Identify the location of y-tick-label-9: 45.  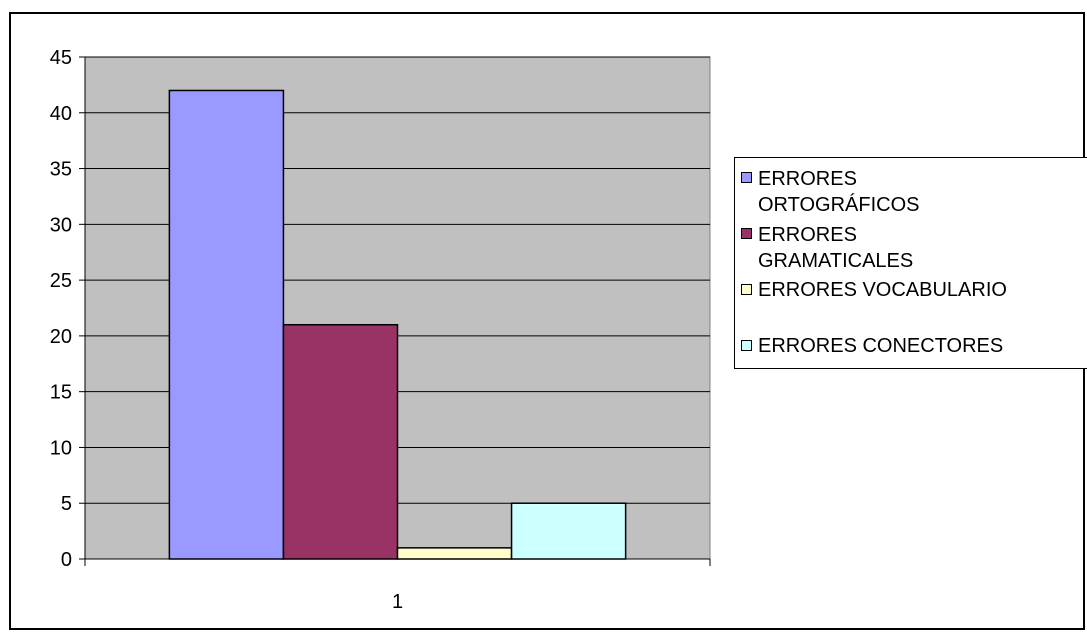
(61, 58).